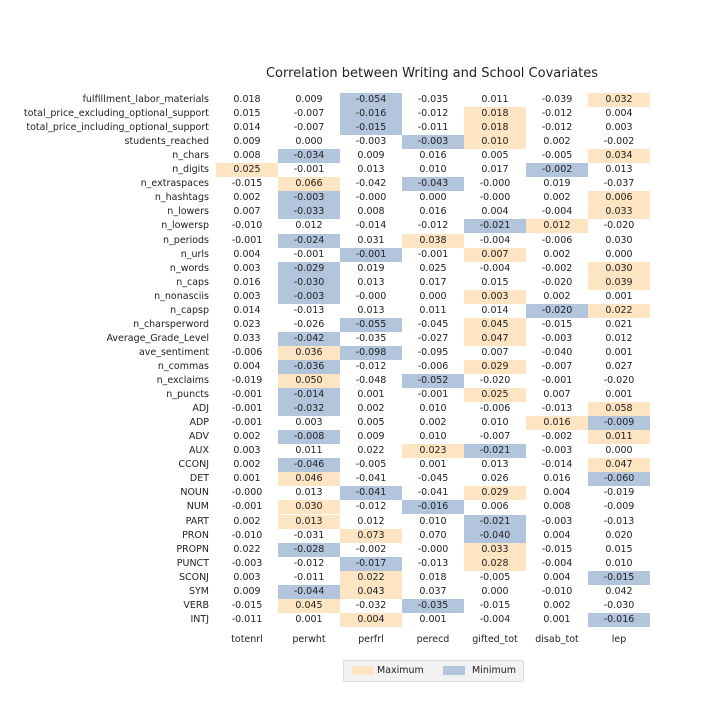 The image size is (720, 720). I want to click on table-cell: 0.031, so click(371, 240).